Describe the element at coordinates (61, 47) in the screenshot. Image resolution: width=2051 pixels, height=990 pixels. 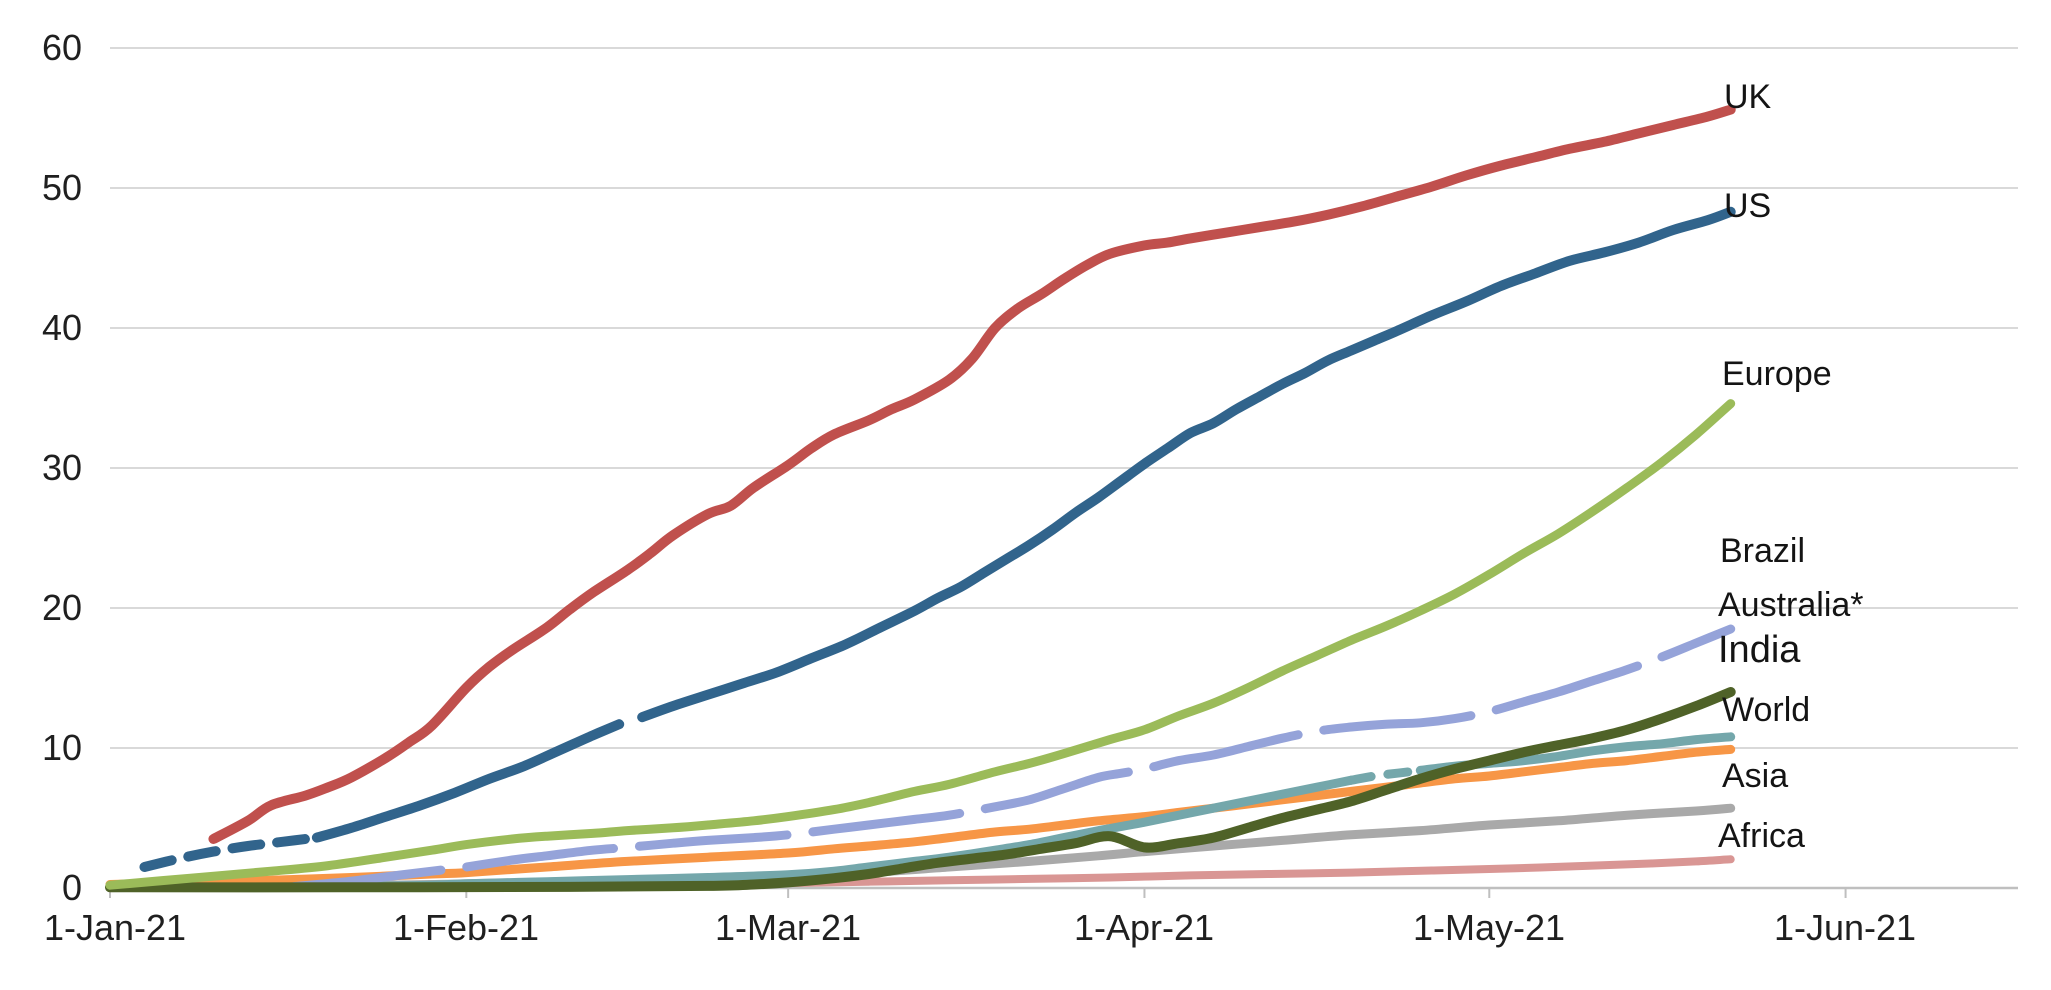
I see `y-tick-label-60: 60` at that location.